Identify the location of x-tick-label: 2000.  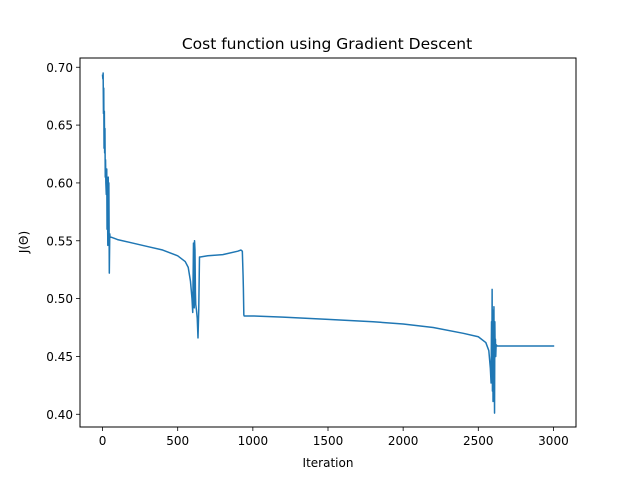
(403, 441).